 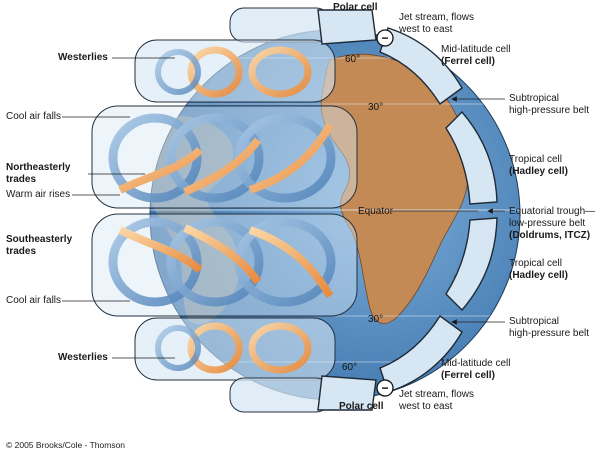 I want to click on cell-hadley-north, so click(x=471, y=157).